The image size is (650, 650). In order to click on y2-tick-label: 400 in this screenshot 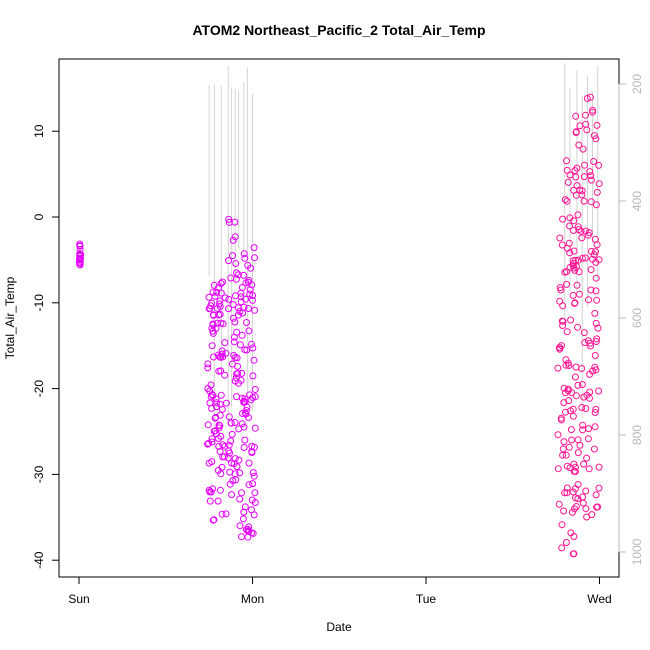, I will do `click(637, 201)`.